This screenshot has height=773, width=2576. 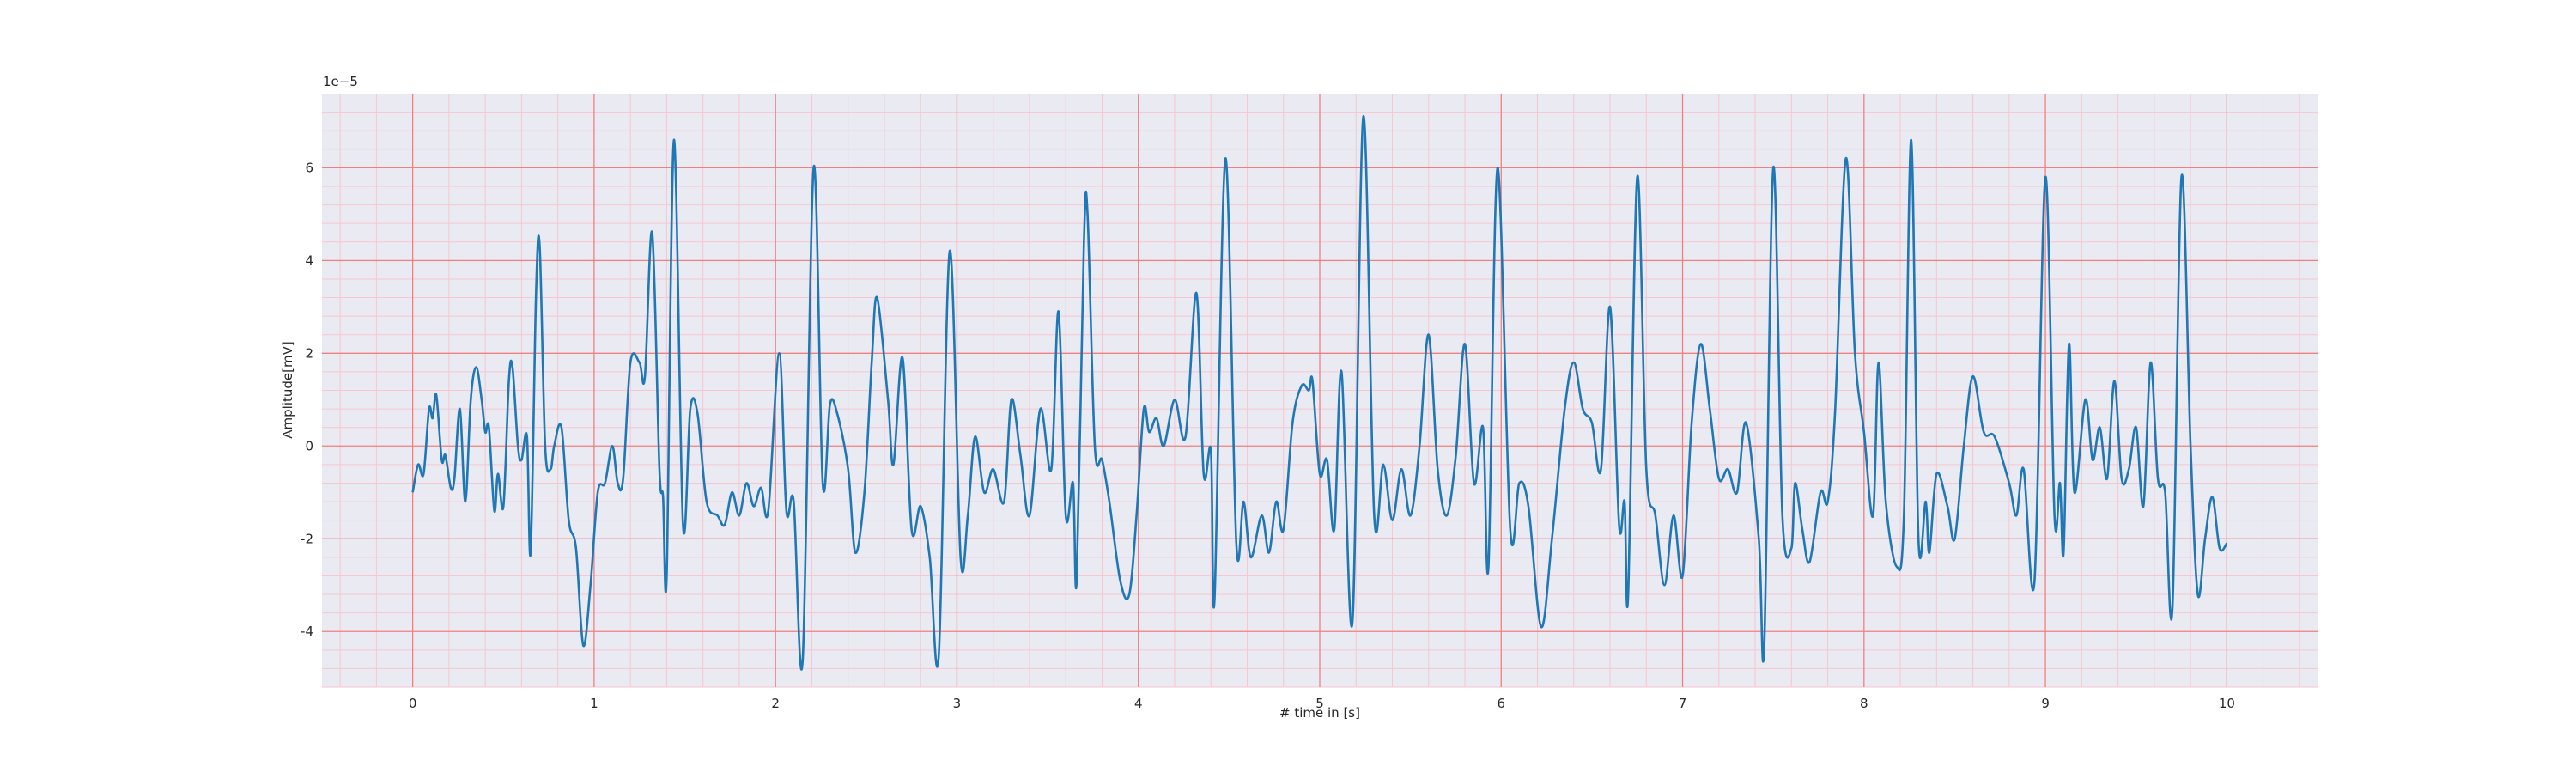 I want to click on offset-text: 1e−5, so click(x=340, y=81).